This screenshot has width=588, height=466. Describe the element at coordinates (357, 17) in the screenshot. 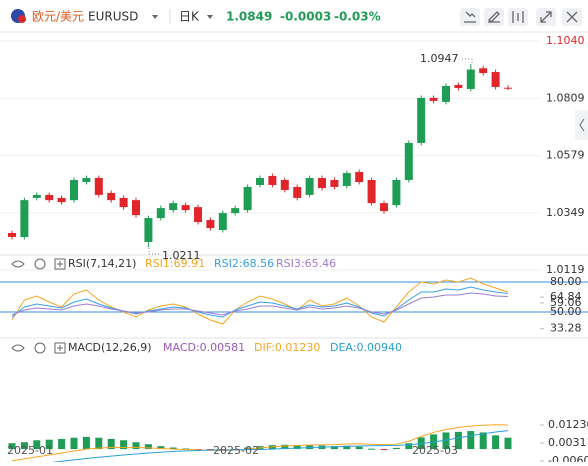

I see `change-pct: -0.03%` at that location.